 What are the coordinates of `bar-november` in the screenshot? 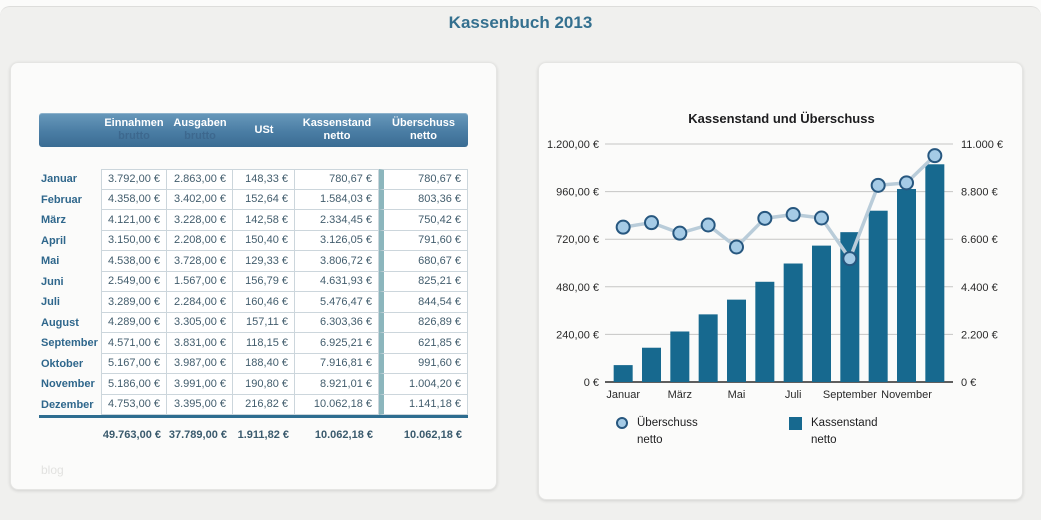 It's located at (906, 285).